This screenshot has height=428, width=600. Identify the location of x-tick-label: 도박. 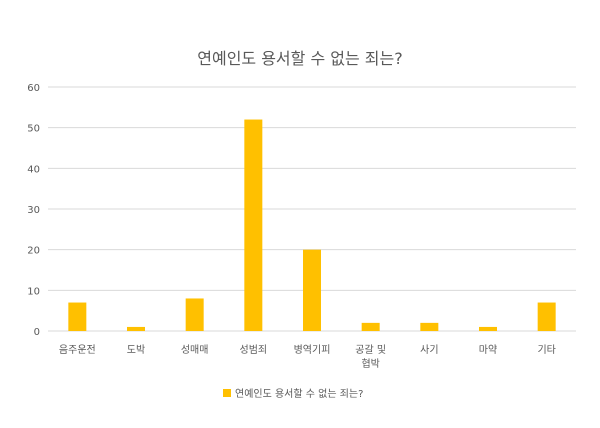
(136, 350).